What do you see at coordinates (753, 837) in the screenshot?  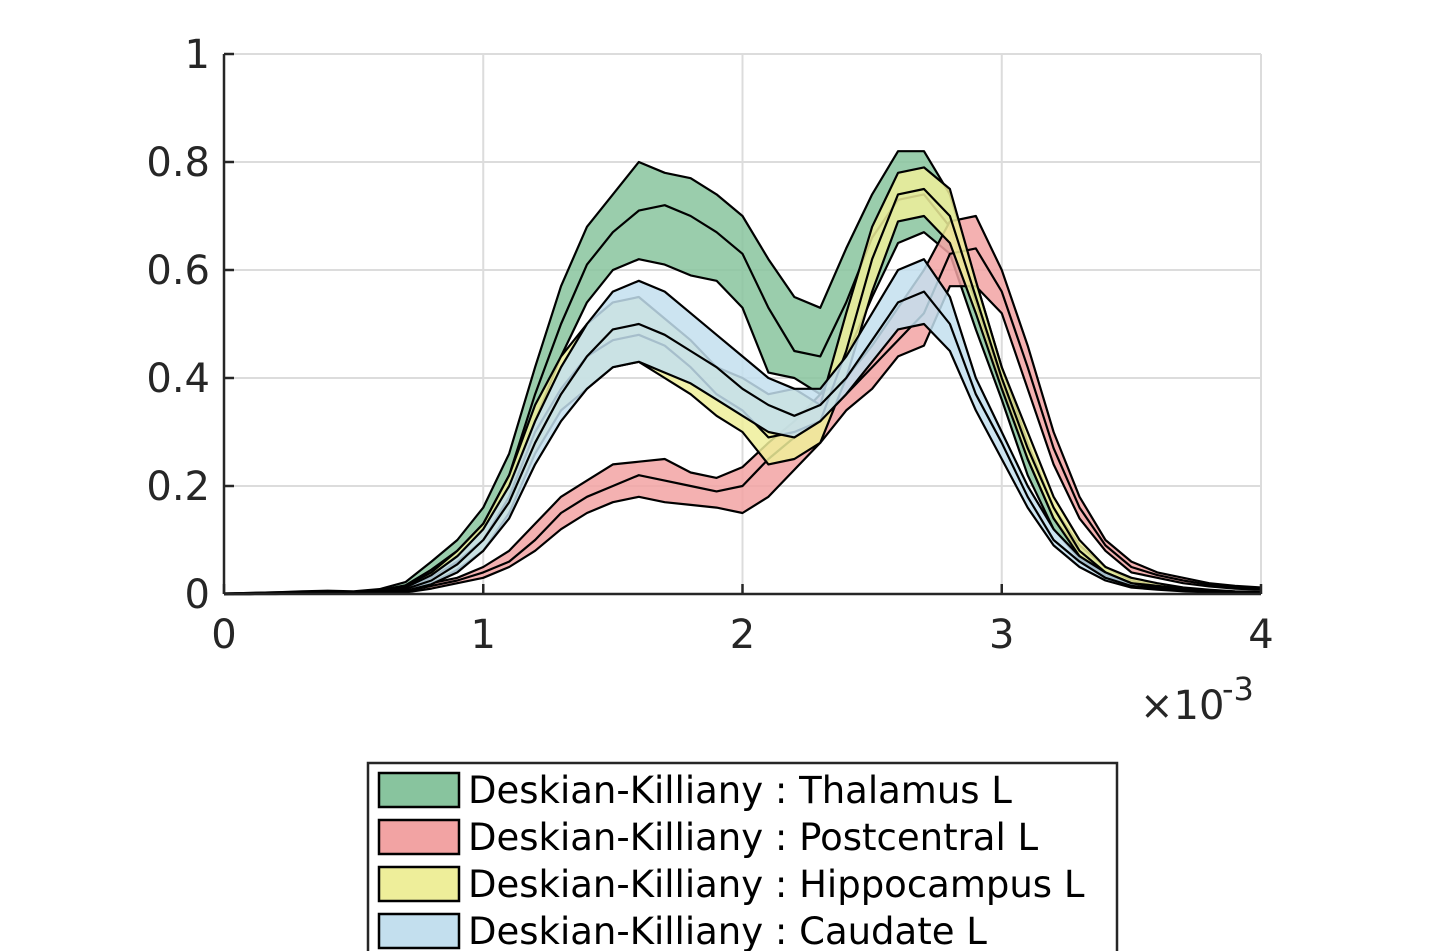 I see `legend-label: Deskian-Killiany : Postcentral L` at bounding box center [753, 837].